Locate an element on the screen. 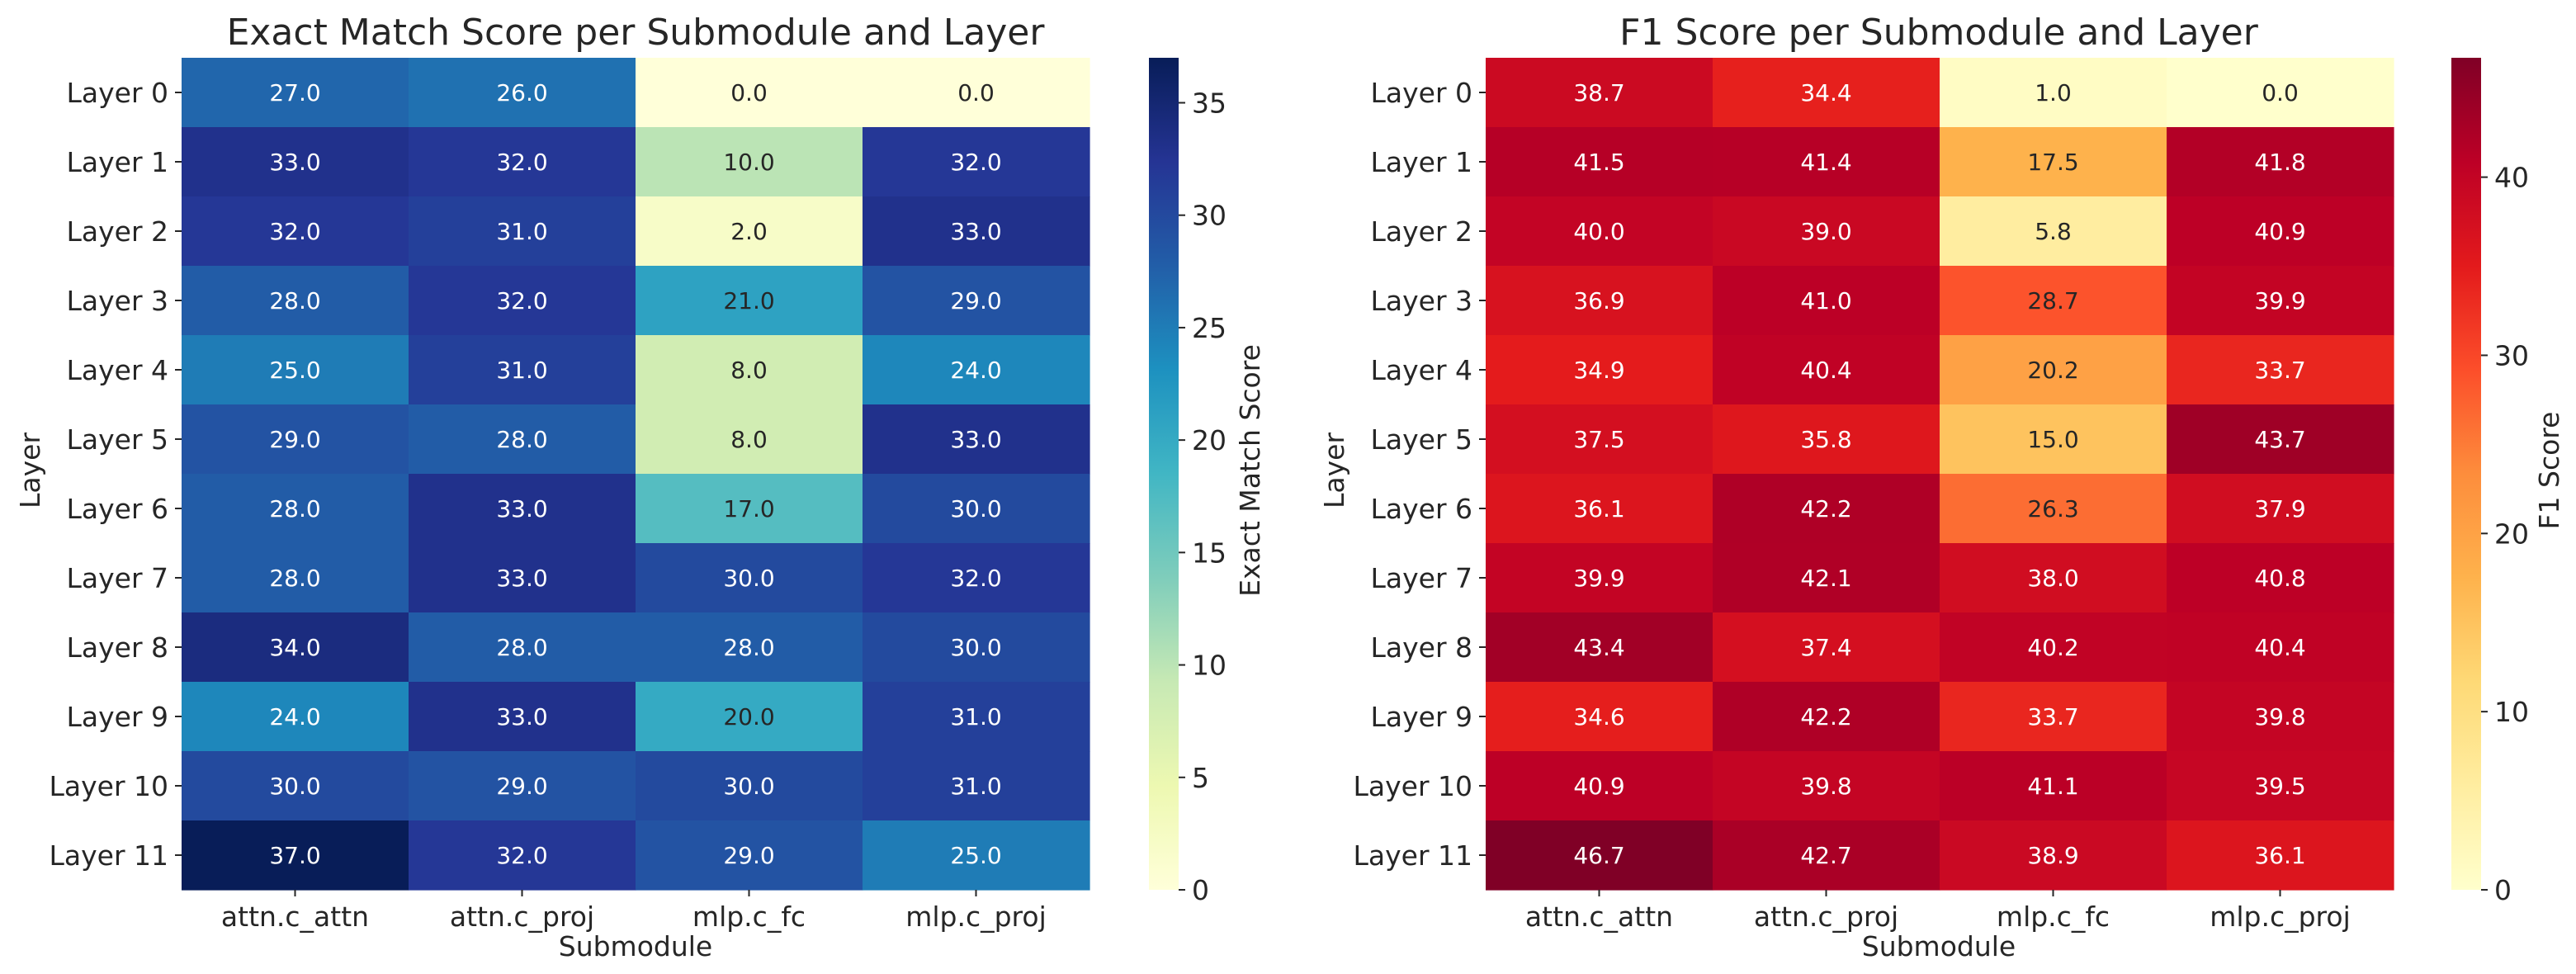 The height and width of the screenshot is (974, 2576). f1-cell-value: 38.0 is located at coordinates (2052, 578).